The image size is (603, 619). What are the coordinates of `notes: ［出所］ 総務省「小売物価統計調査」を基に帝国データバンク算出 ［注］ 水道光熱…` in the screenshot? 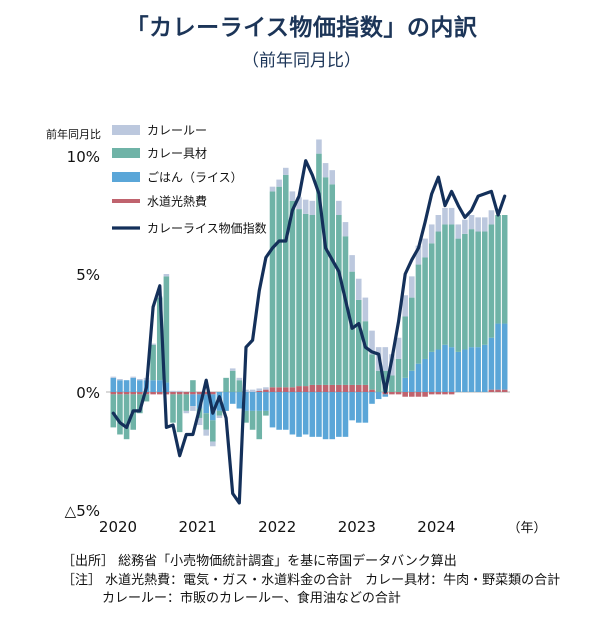 It's located at (311, 581).